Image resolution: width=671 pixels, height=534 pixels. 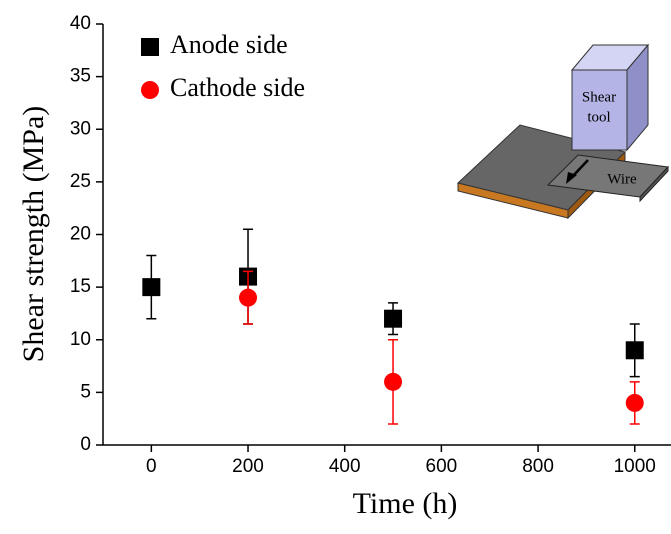 What do you see at coordinates (151, 466) in the screenshot?
I see `x-tick-label: 0` at bounding box center [151, 466].